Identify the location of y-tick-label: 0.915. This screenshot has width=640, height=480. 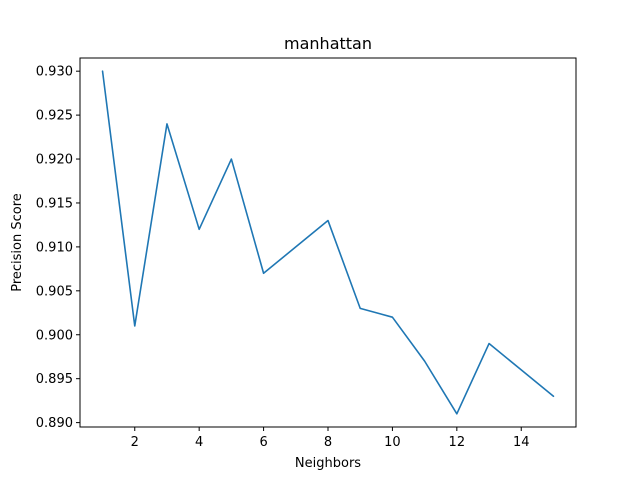
(54, 203).